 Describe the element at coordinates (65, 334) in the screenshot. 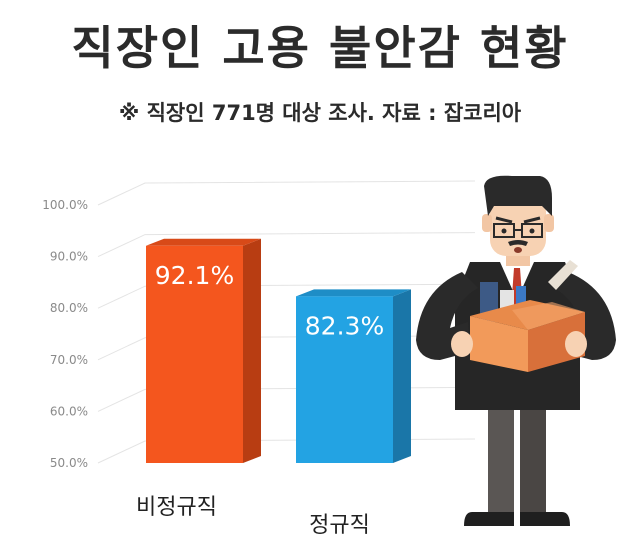

I see `y-axis-ticks: 50.0% 60.0% 70.0% 80.0% 90.0% 100.0%` at that location.